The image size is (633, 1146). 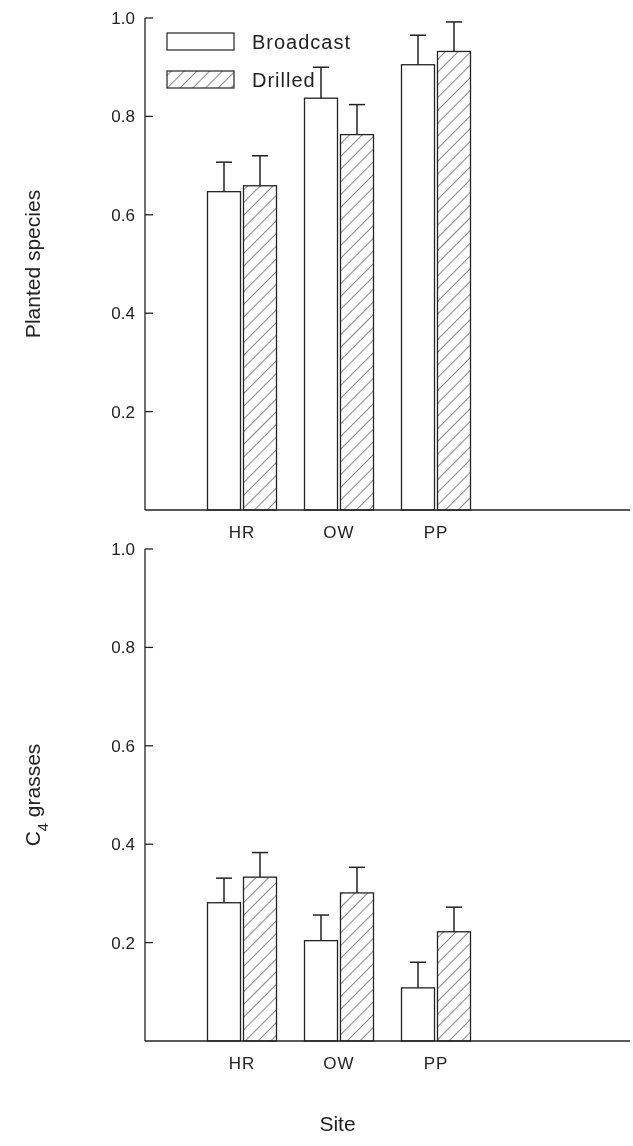 What do you see at coordinates (302, 42) in the screenshot?
I see `legend-label: Broadcast` at bounding box center [302, 42].